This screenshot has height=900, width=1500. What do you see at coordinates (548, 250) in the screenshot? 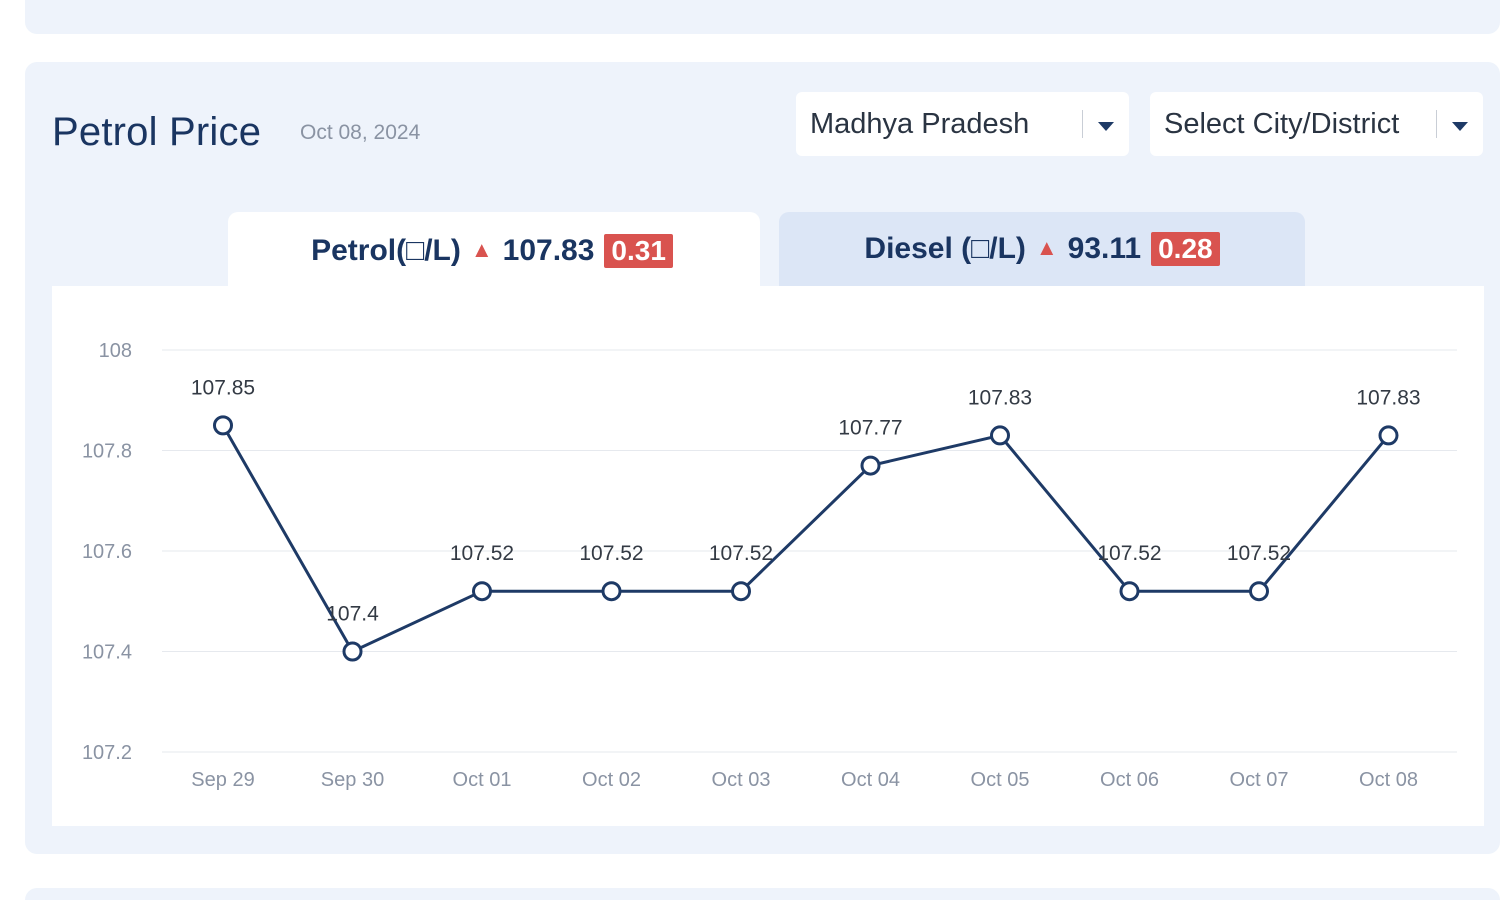
I see `tab-petrol-price: 107.83` at bounding box center [548, 250].